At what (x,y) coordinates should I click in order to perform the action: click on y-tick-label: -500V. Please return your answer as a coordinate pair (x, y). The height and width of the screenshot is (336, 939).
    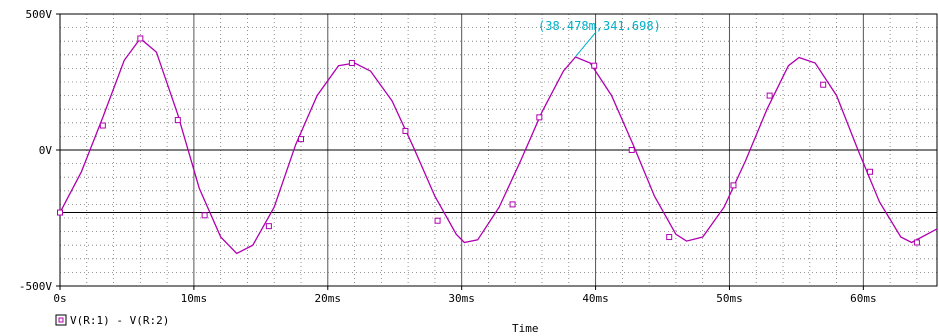
    Looking at the image, I should click on (35, 286).